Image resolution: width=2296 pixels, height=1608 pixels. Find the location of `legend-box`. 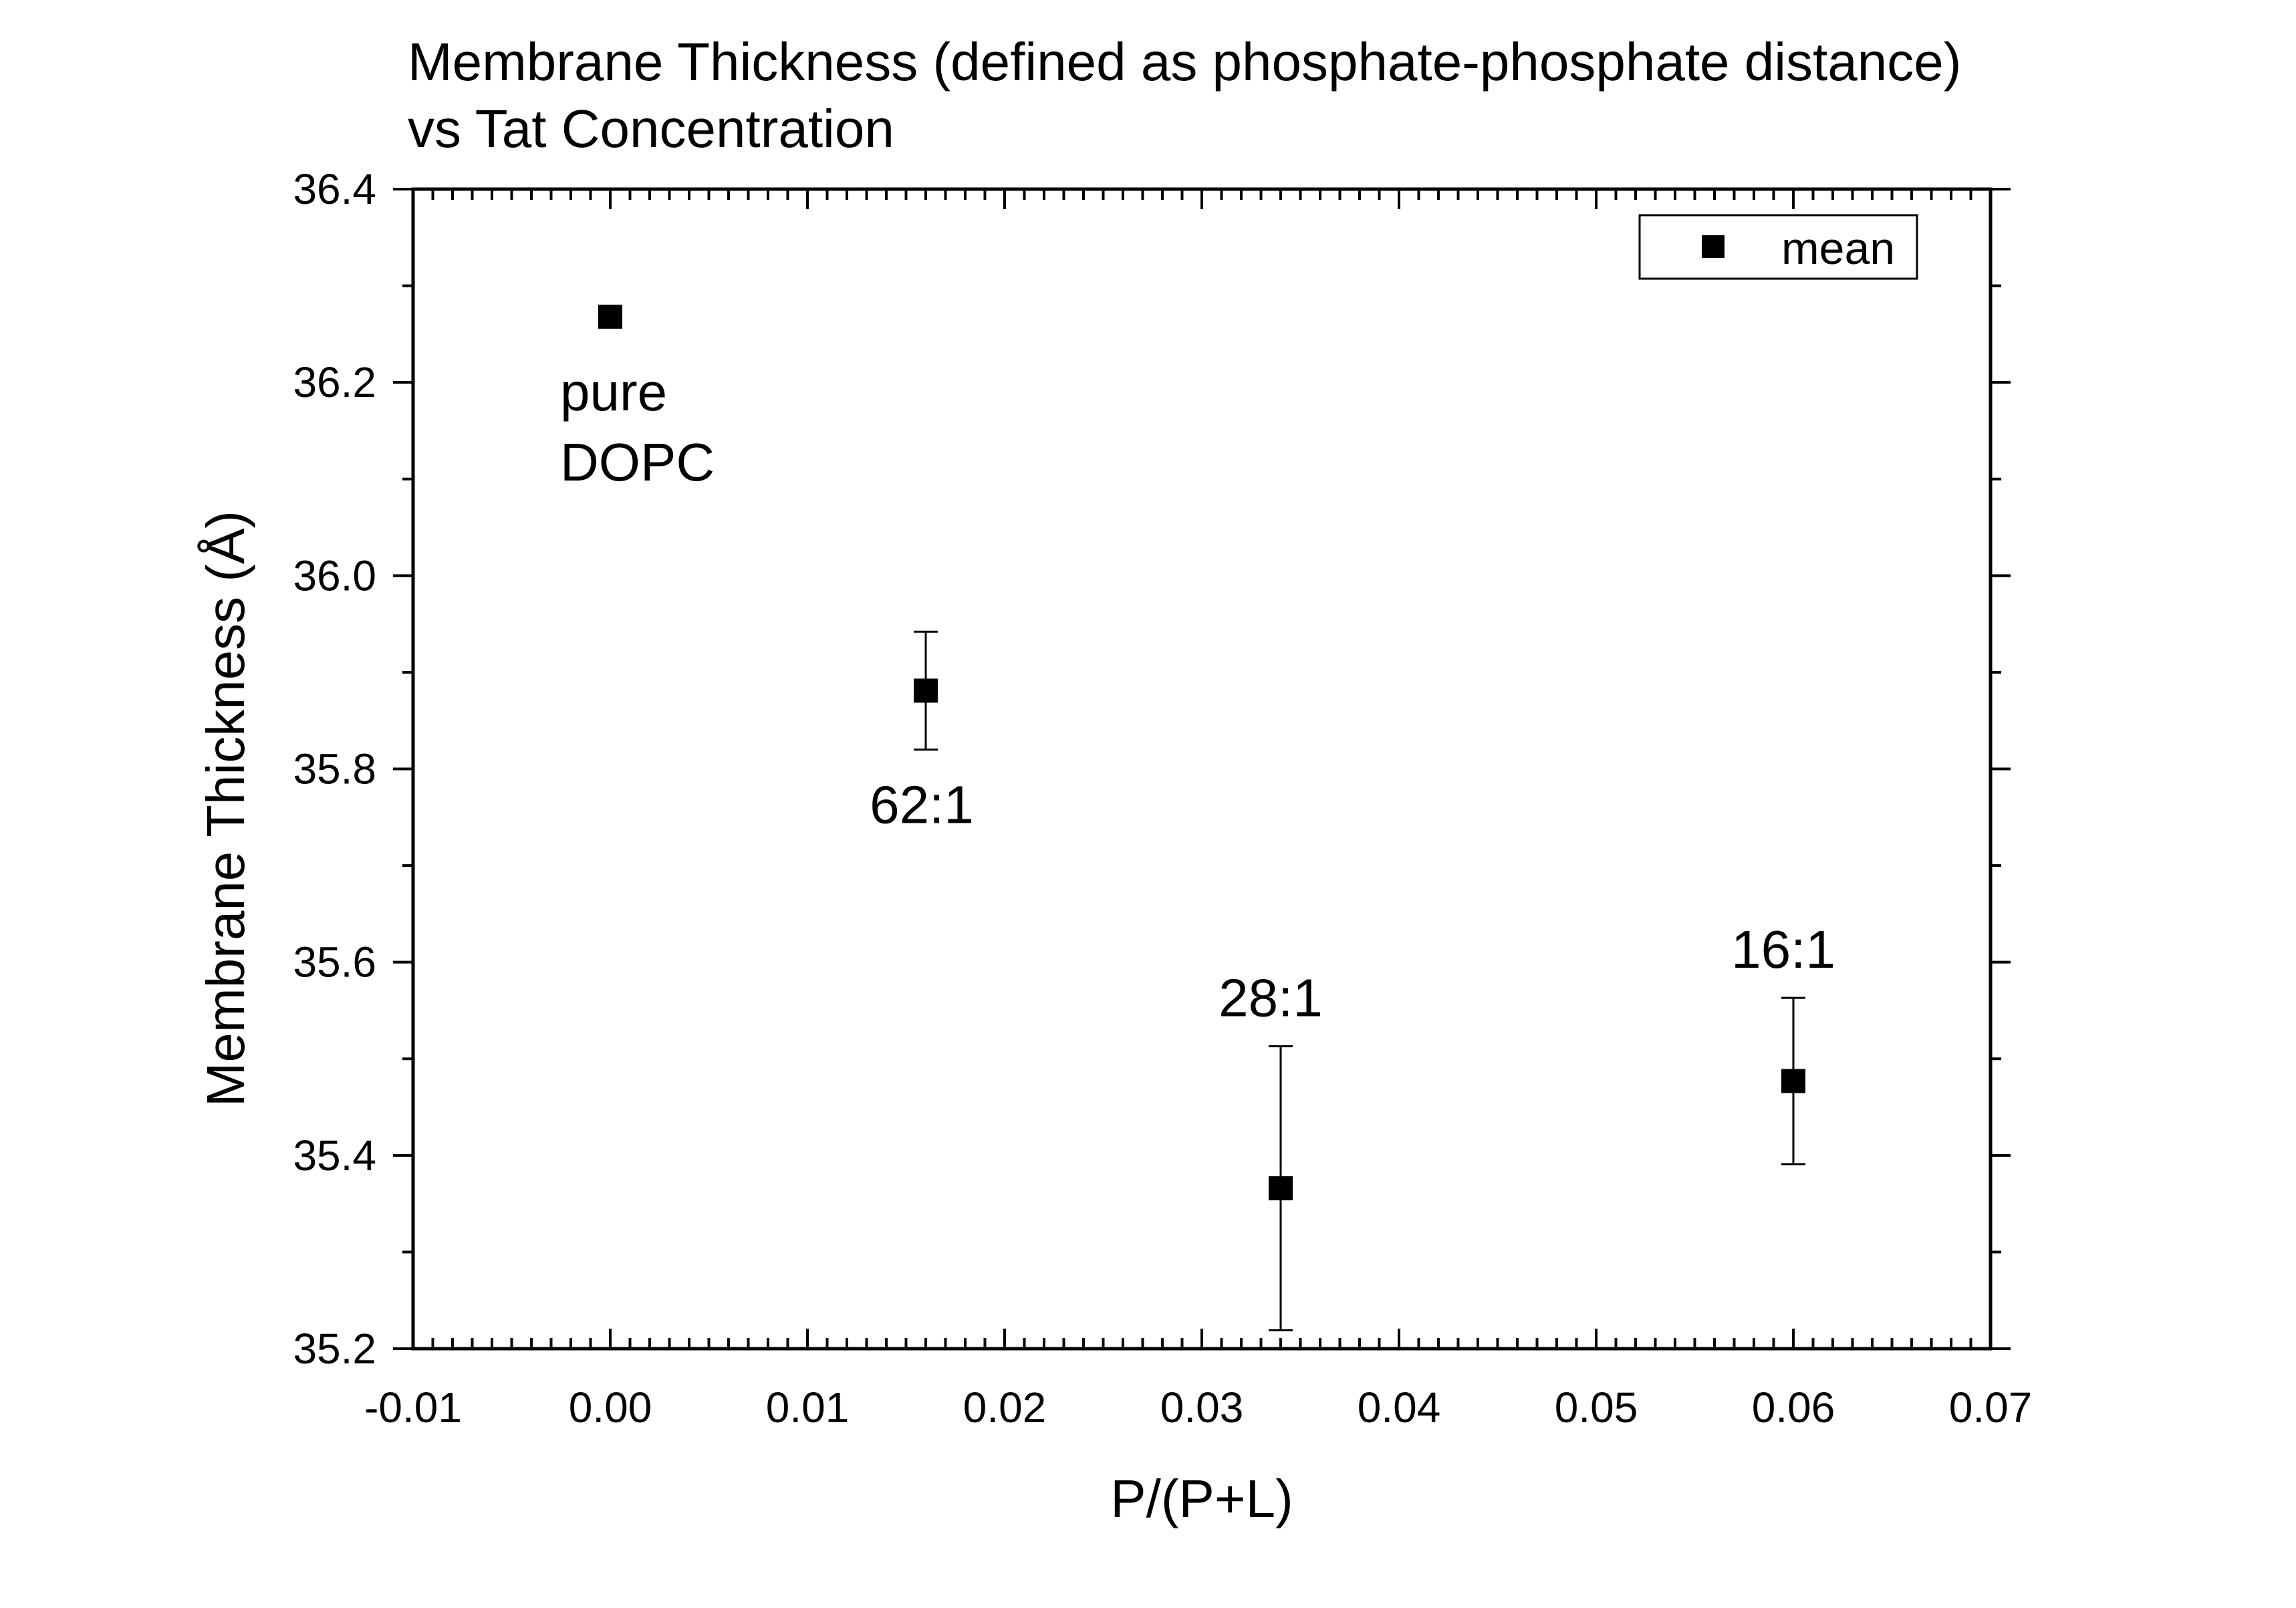

legend-box is located at coordinates (1778, 247).